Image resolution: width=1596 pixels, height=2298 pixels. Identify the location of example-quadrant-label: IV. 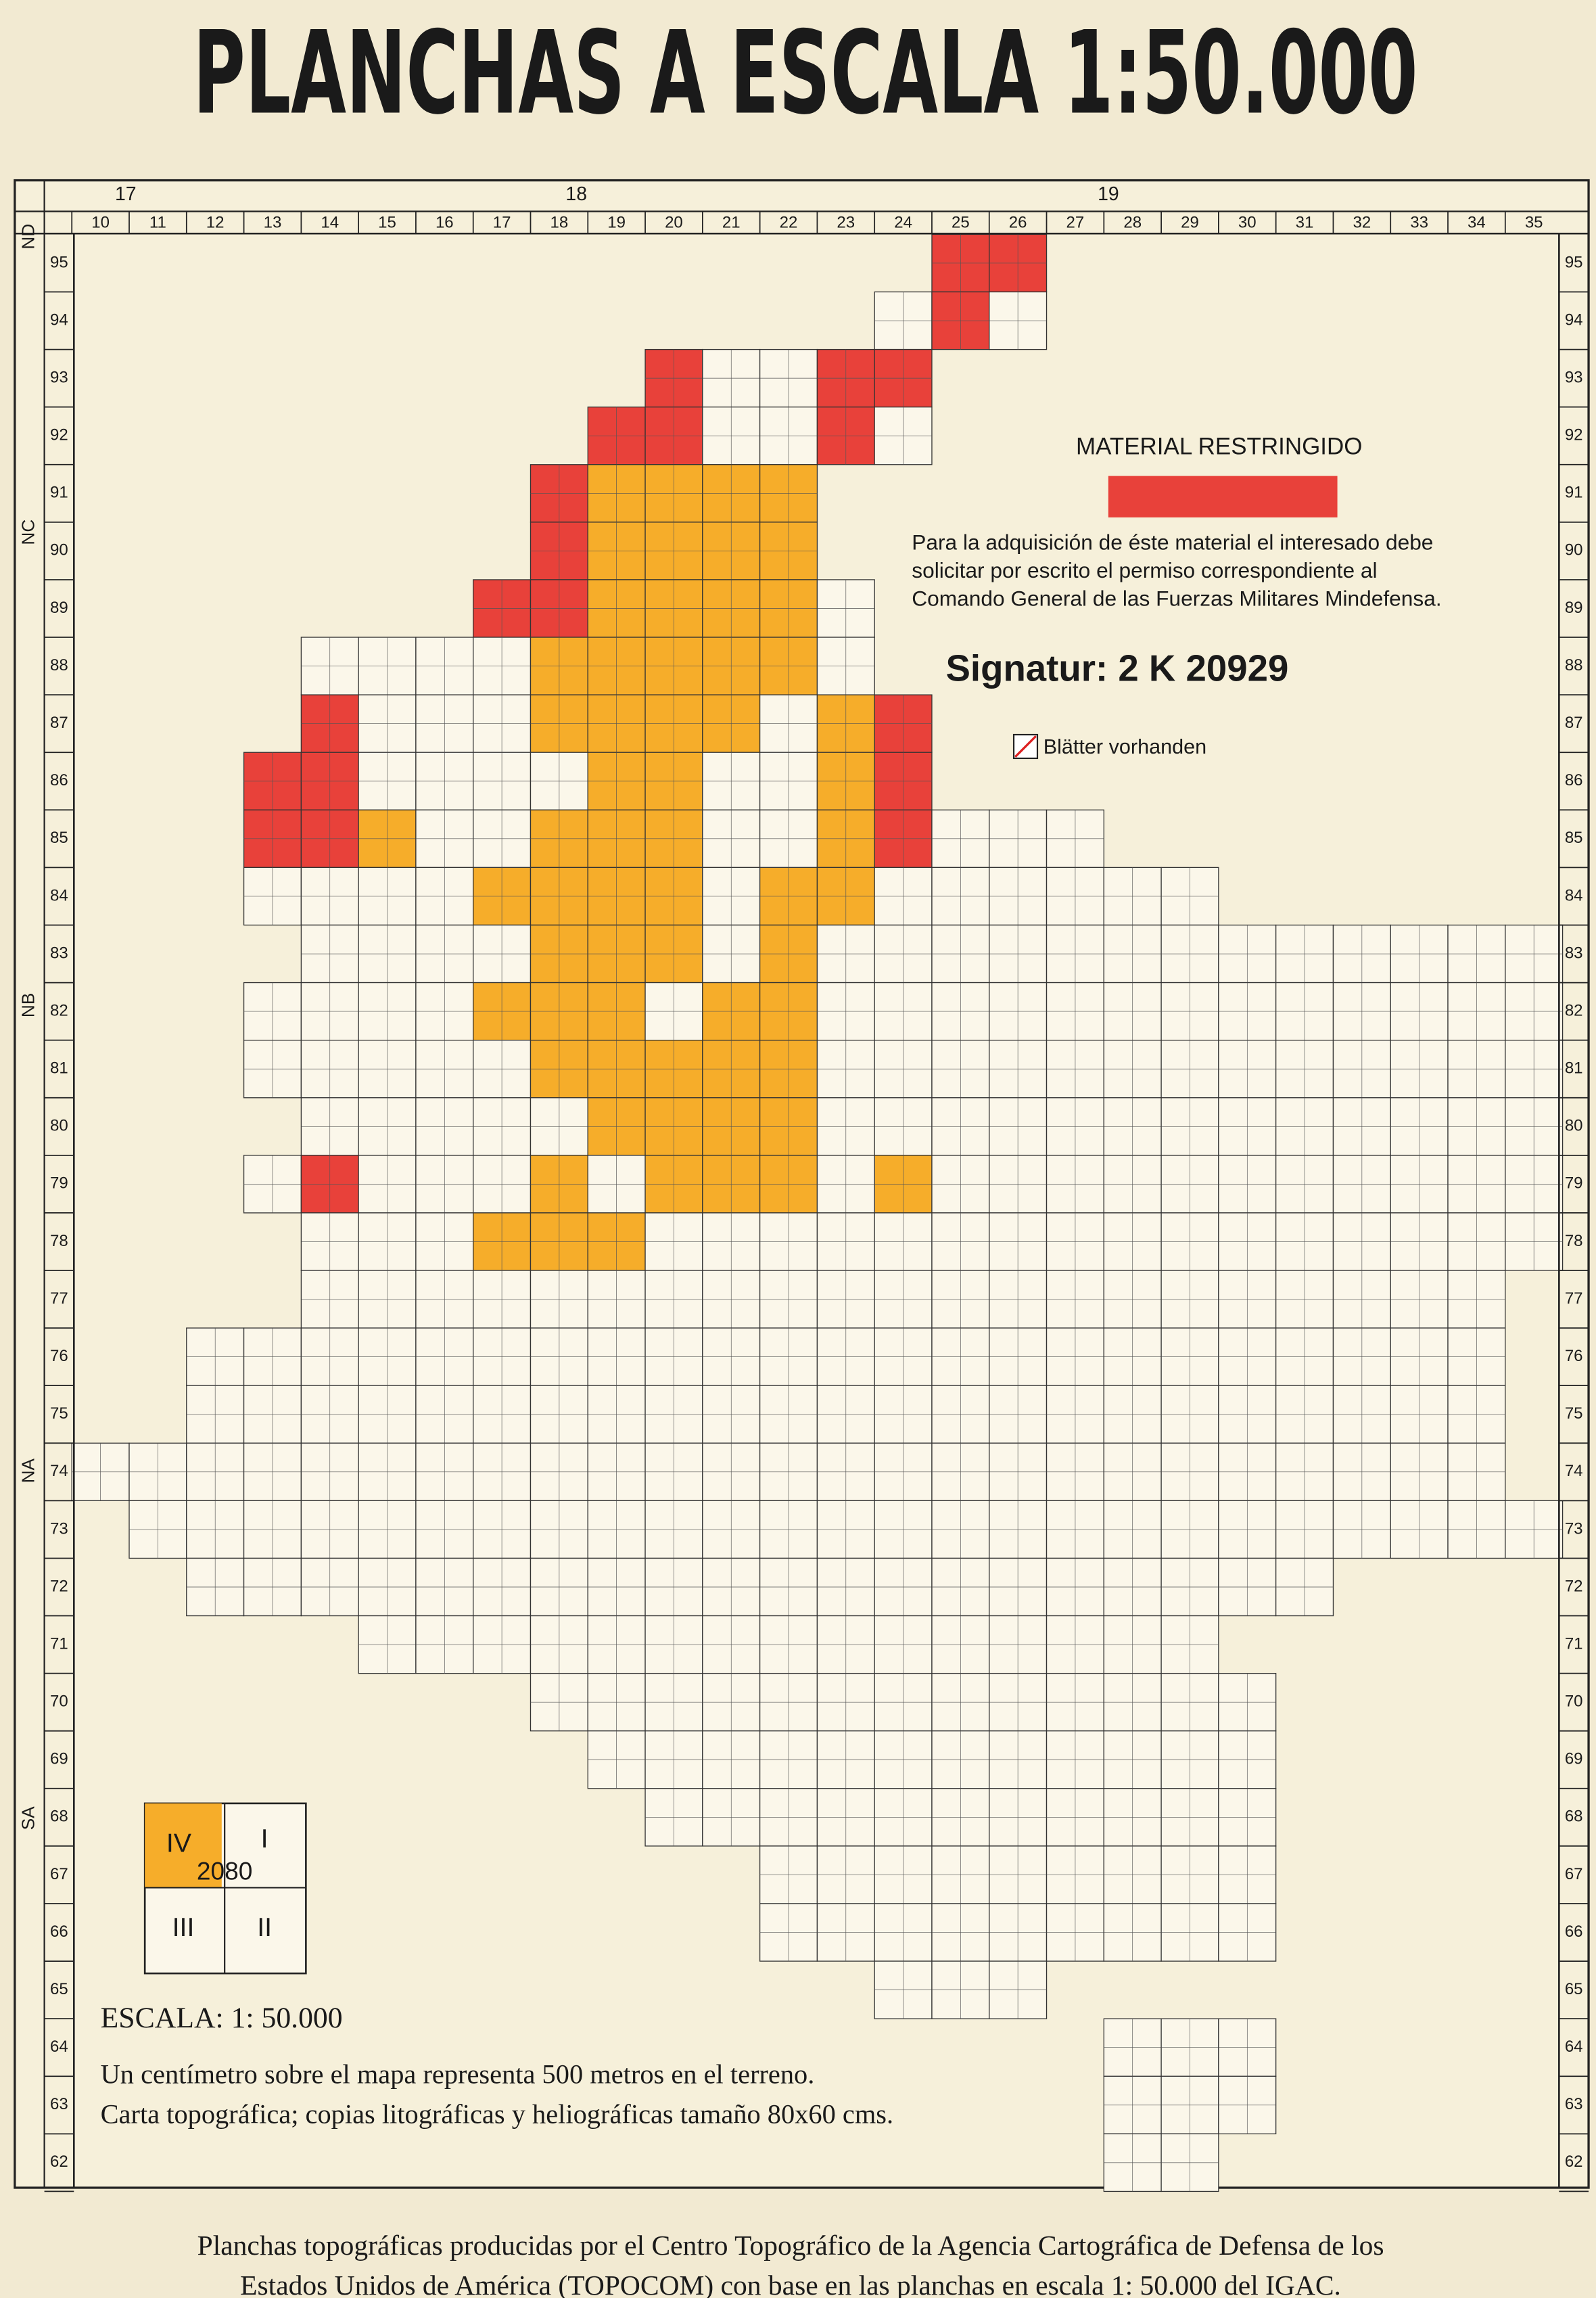
(179, 1843).